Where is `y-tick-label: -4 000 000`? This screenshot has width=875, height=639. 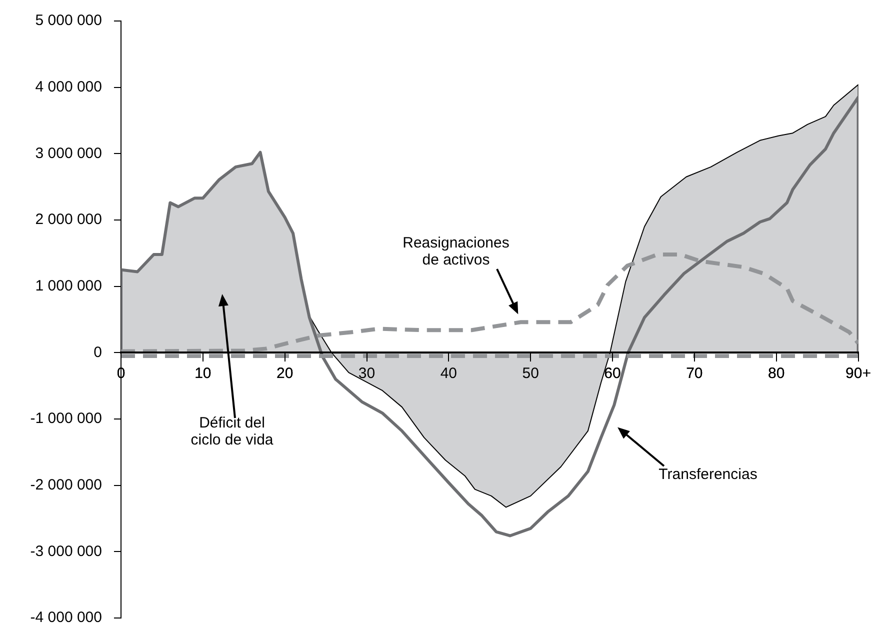 y-tick-label: -4 000 000 is located at coordinates (66, 617).